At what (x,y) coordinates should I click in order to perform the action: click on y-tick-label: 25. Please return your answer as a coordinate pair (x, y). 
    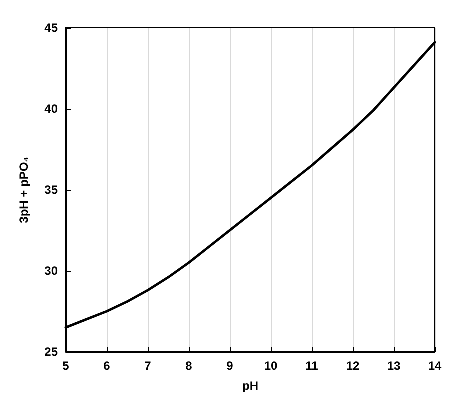
    Looking at the image, I should click on (51, 352).